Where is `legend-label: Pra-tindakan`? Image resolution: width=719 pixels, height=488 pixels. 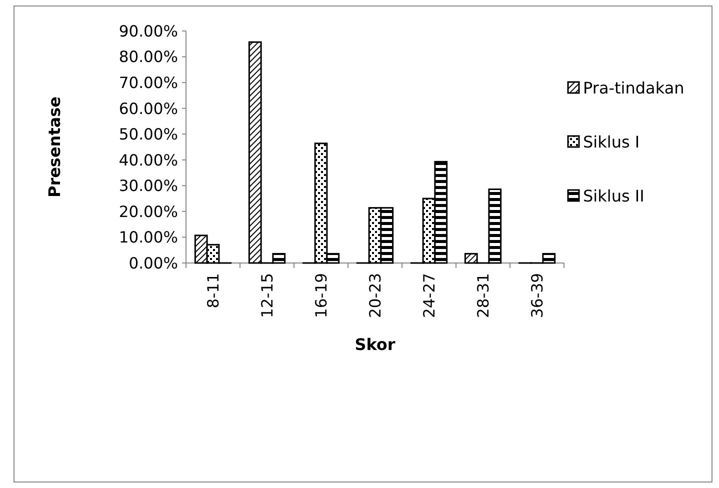
legend-label: Pra-tindakan is located at coordinates (633, 88).